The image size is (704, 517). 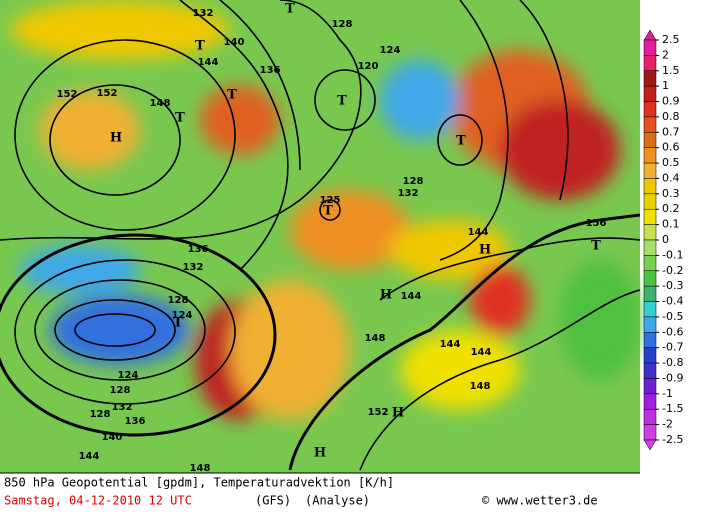 What do you see at coordinates (671, 162) in the screenshot?
I see `colorbar-label: 0.5` at bounding box center [671, 162].